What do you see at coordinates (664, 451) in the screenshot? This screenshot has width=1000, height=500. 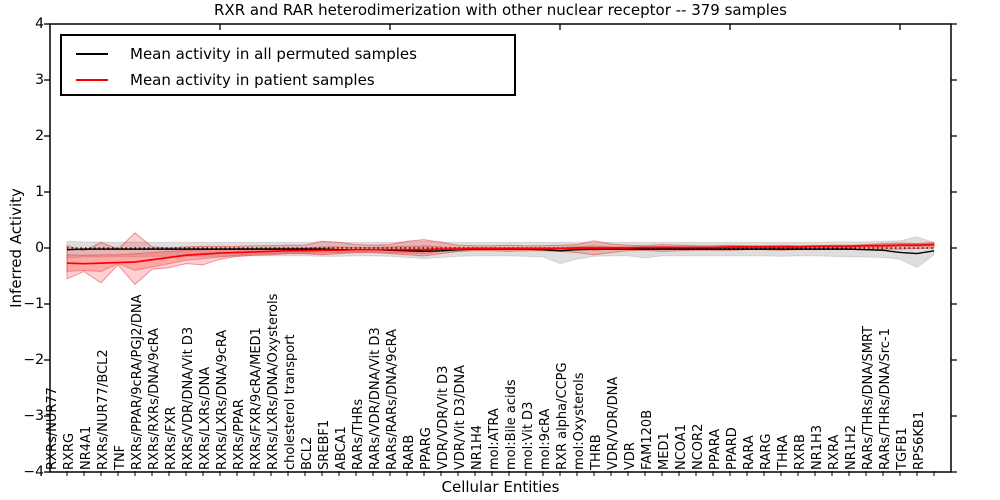 I see `x-category-label: MED1` at bounding box center [664, 451].